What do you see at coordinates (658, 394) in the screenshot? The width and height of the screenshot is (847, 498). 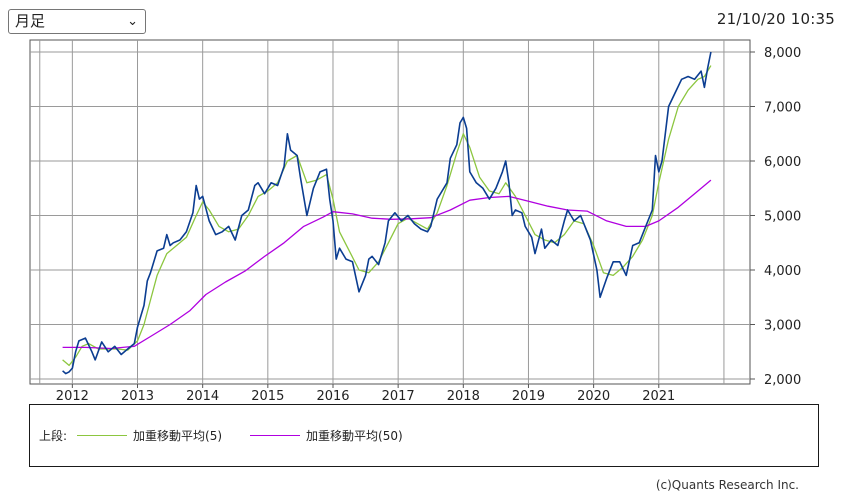 I see `x-tick-label: 2021` at bounding box center [658, 394].